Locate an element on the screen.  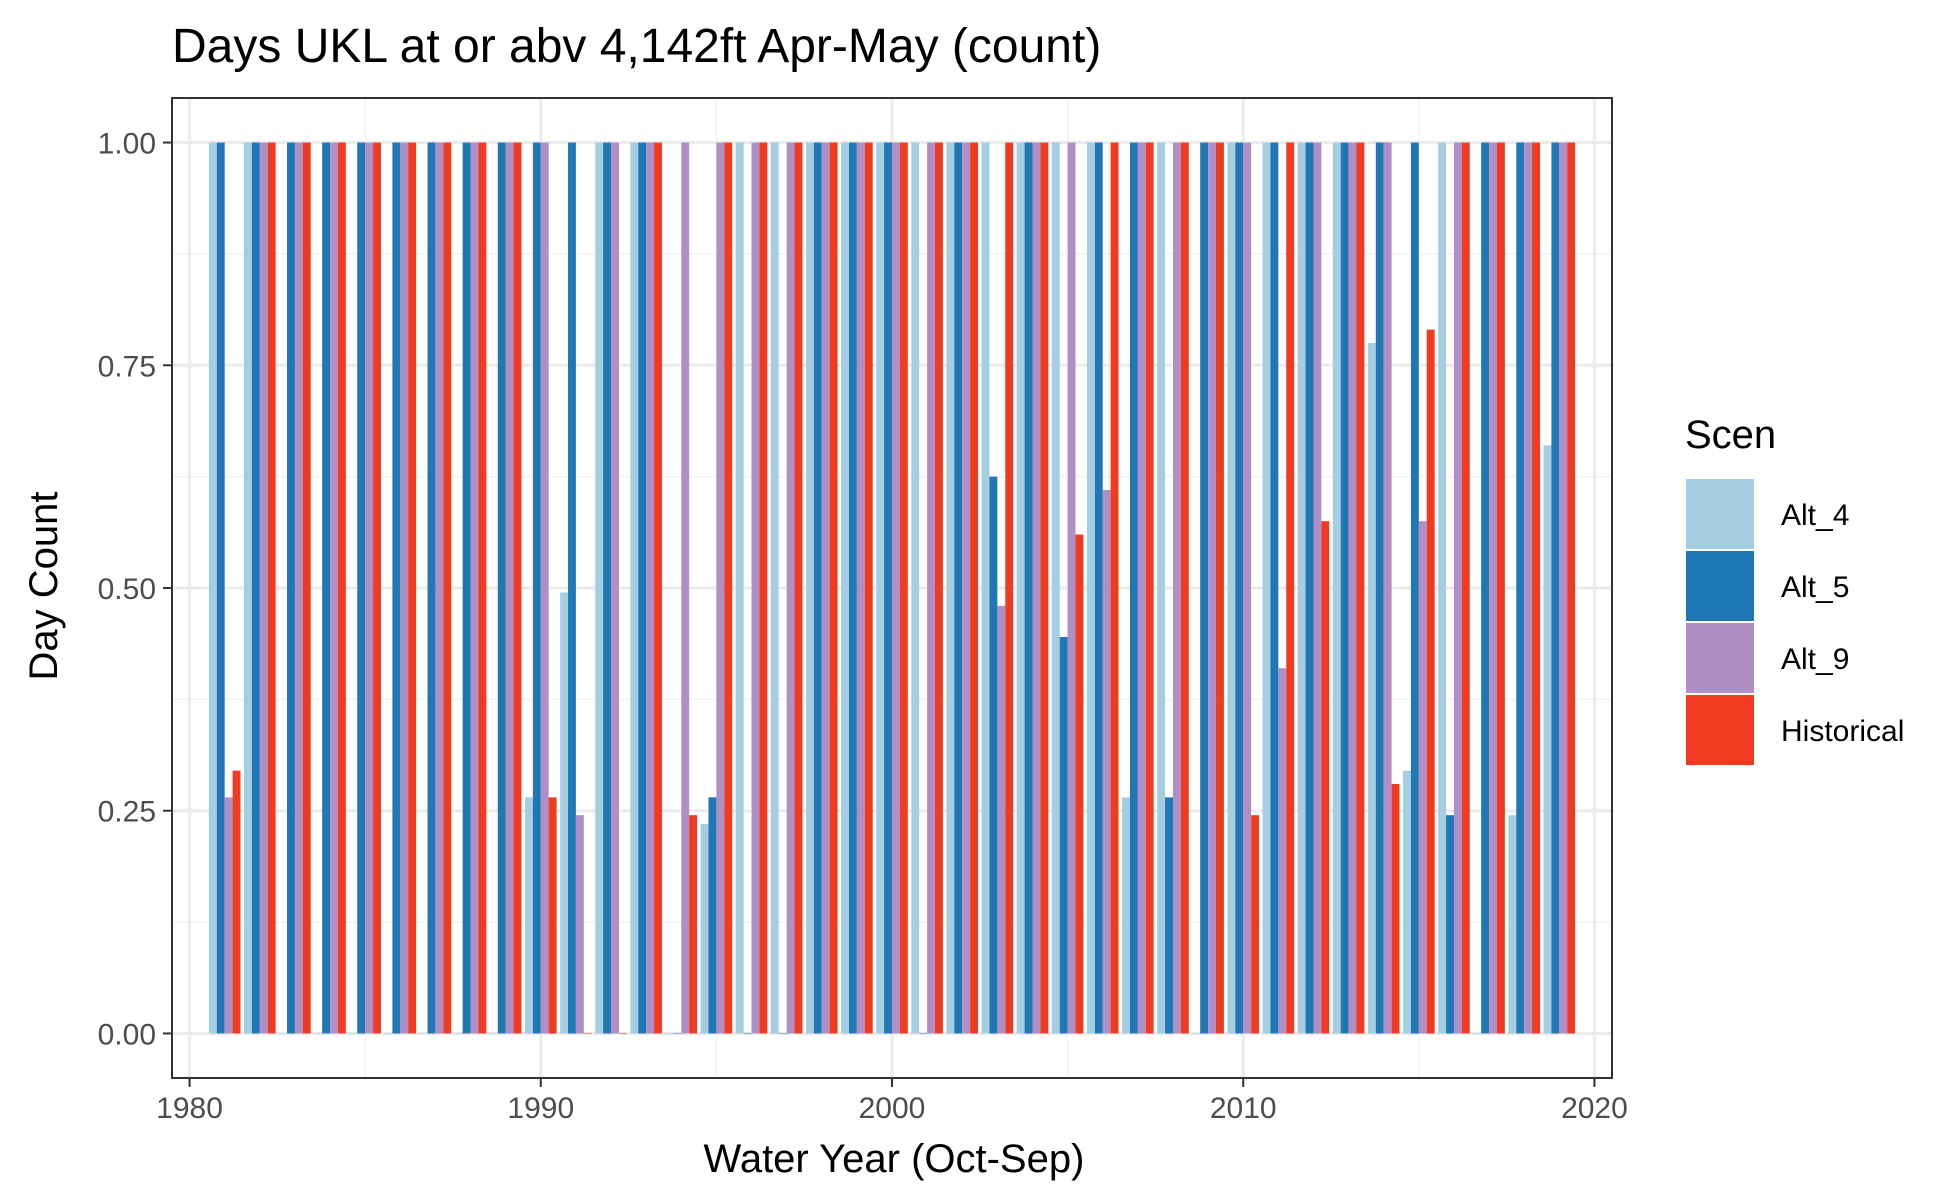
bar-alt-5-1995 is located at coordinates (712, 915).